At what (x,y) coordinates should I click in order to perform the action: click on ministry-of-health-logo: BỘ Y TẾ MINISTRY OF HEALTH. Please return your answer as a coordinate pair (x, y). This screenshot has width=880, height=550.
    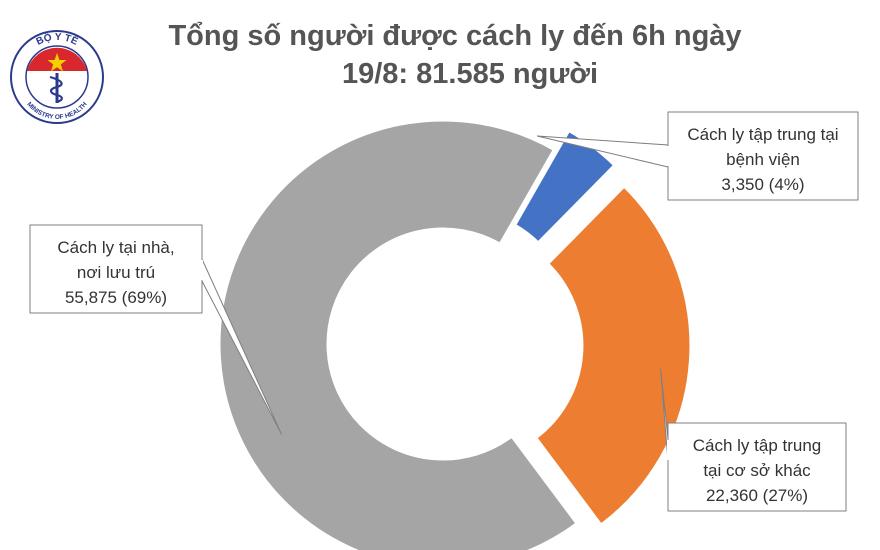
    Looking at the image, I should click on (57, 77).